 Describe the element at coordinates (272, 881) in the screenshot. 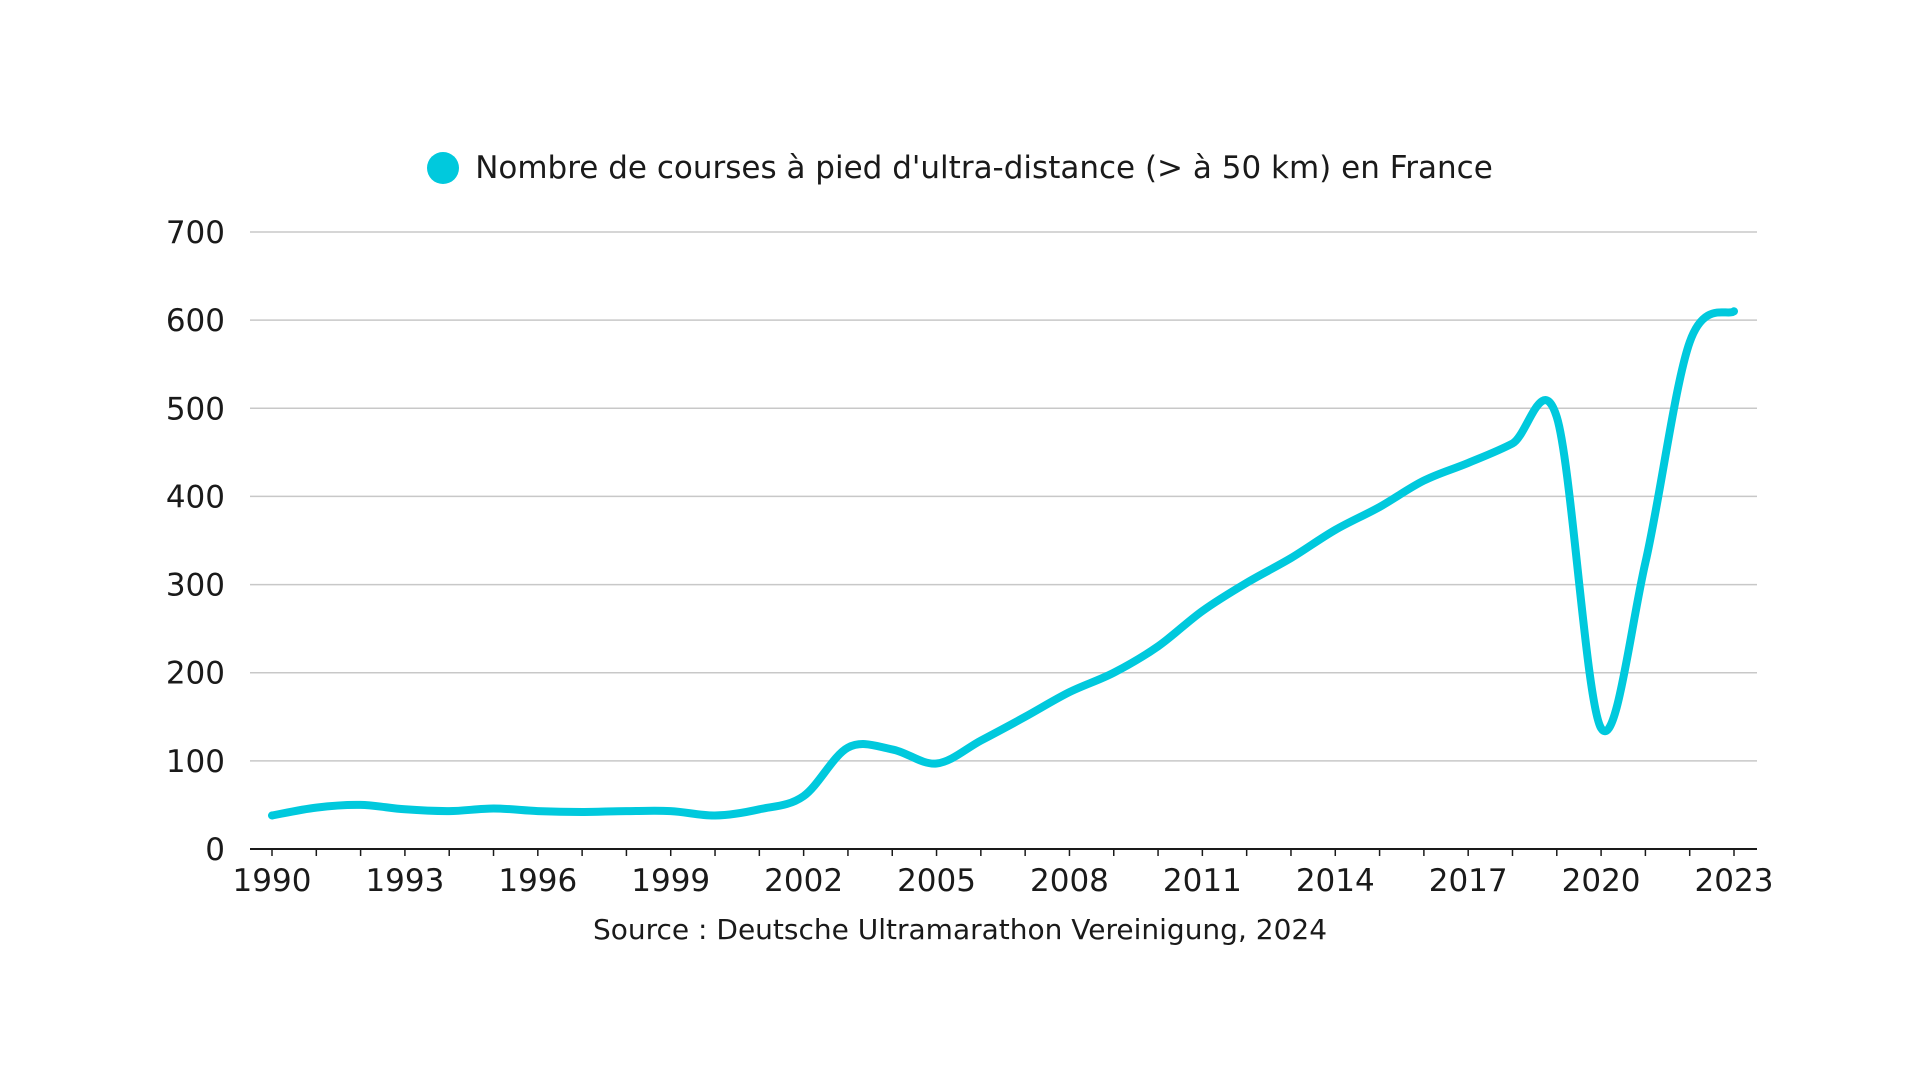

I see `x-tick-label: 1990` at that location.